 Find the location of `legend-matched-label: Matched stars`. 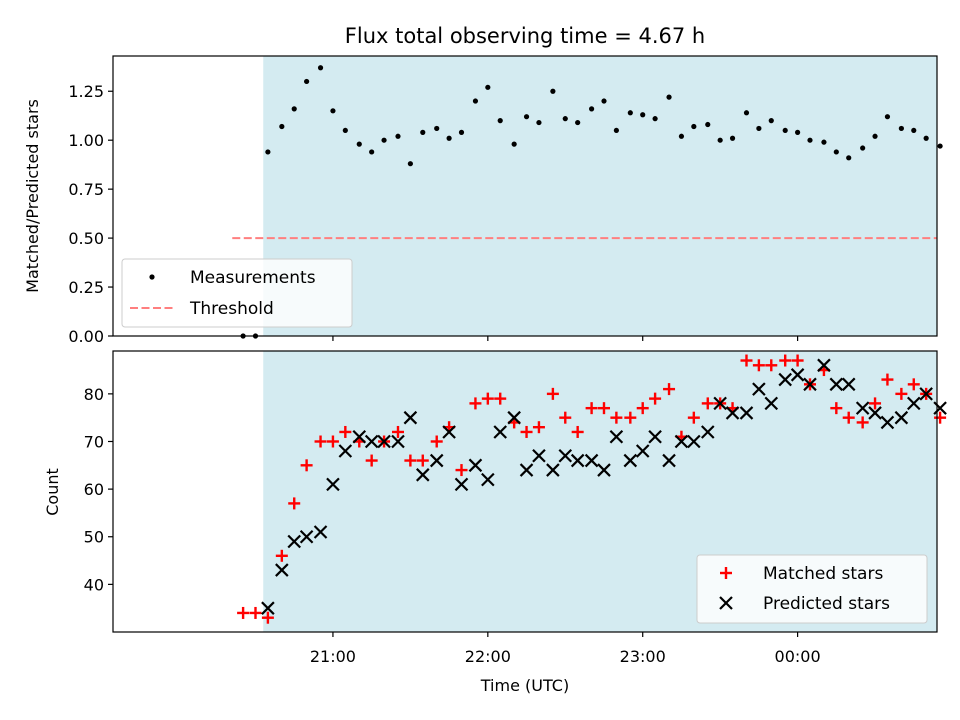

legend-matched-label: Matched stars is located at coordinates (823, 574).